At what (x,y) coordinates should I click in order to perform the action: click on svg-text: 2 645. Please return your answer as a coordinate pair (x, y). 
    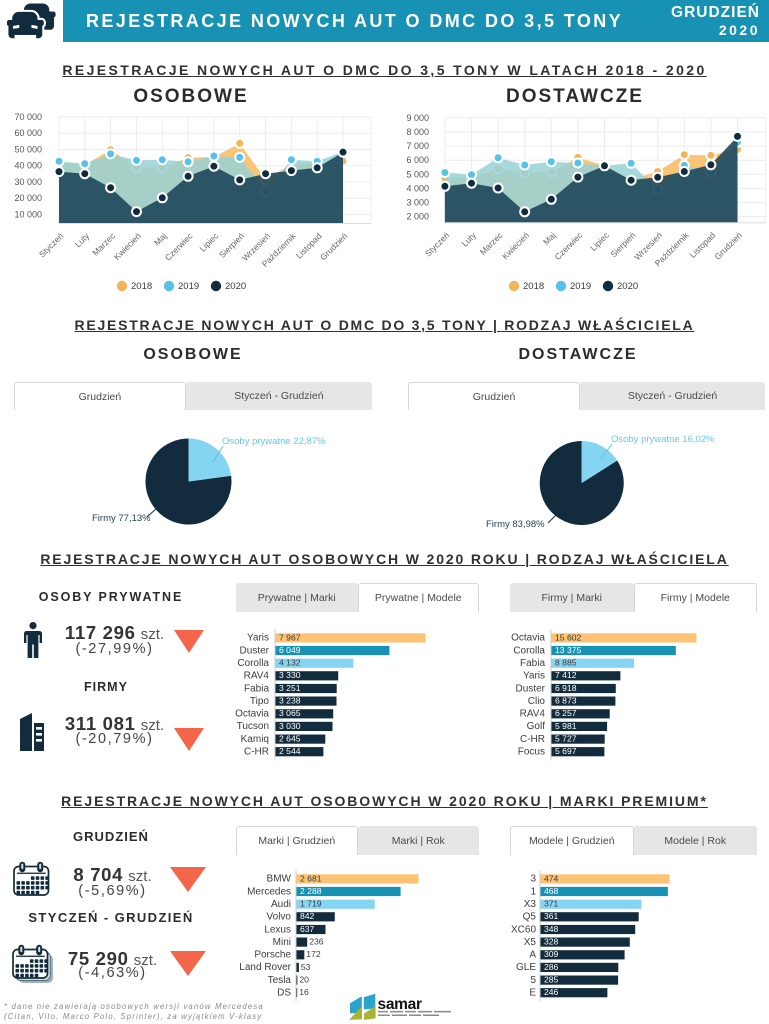
    Looking at the image, I should click on (290, 739).